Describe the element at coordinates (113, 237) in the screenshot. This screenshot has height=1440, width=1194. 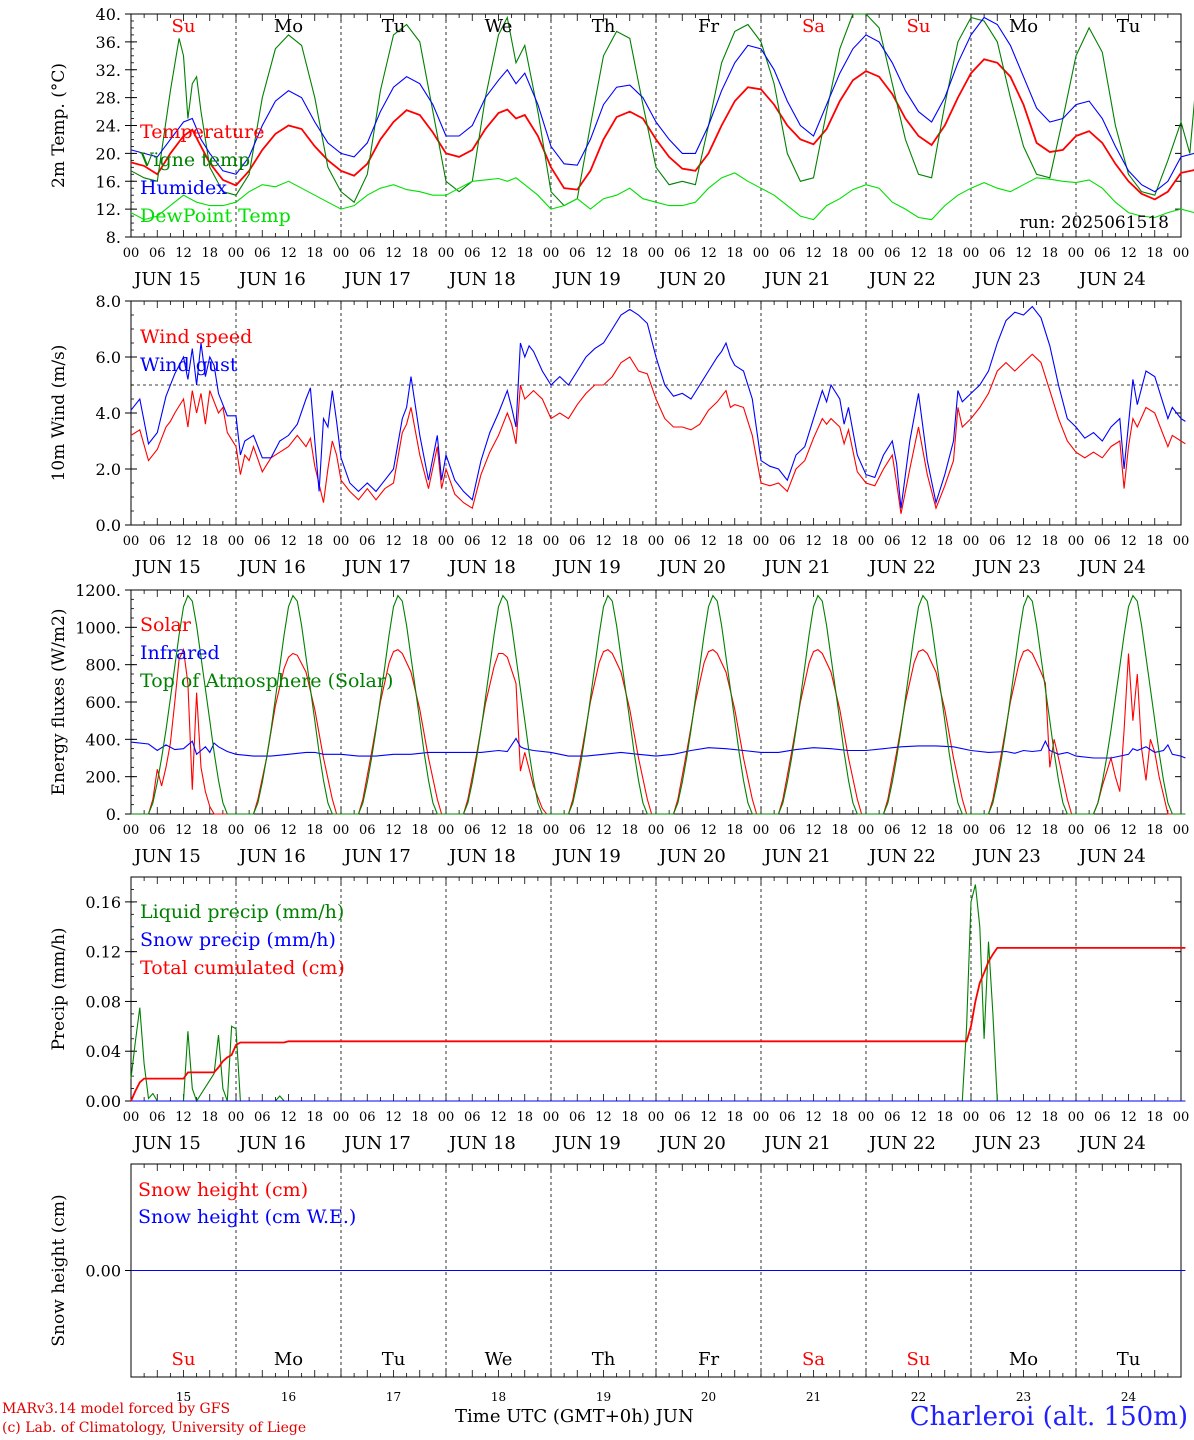
I see `y-tick-label: 8.` at that location.